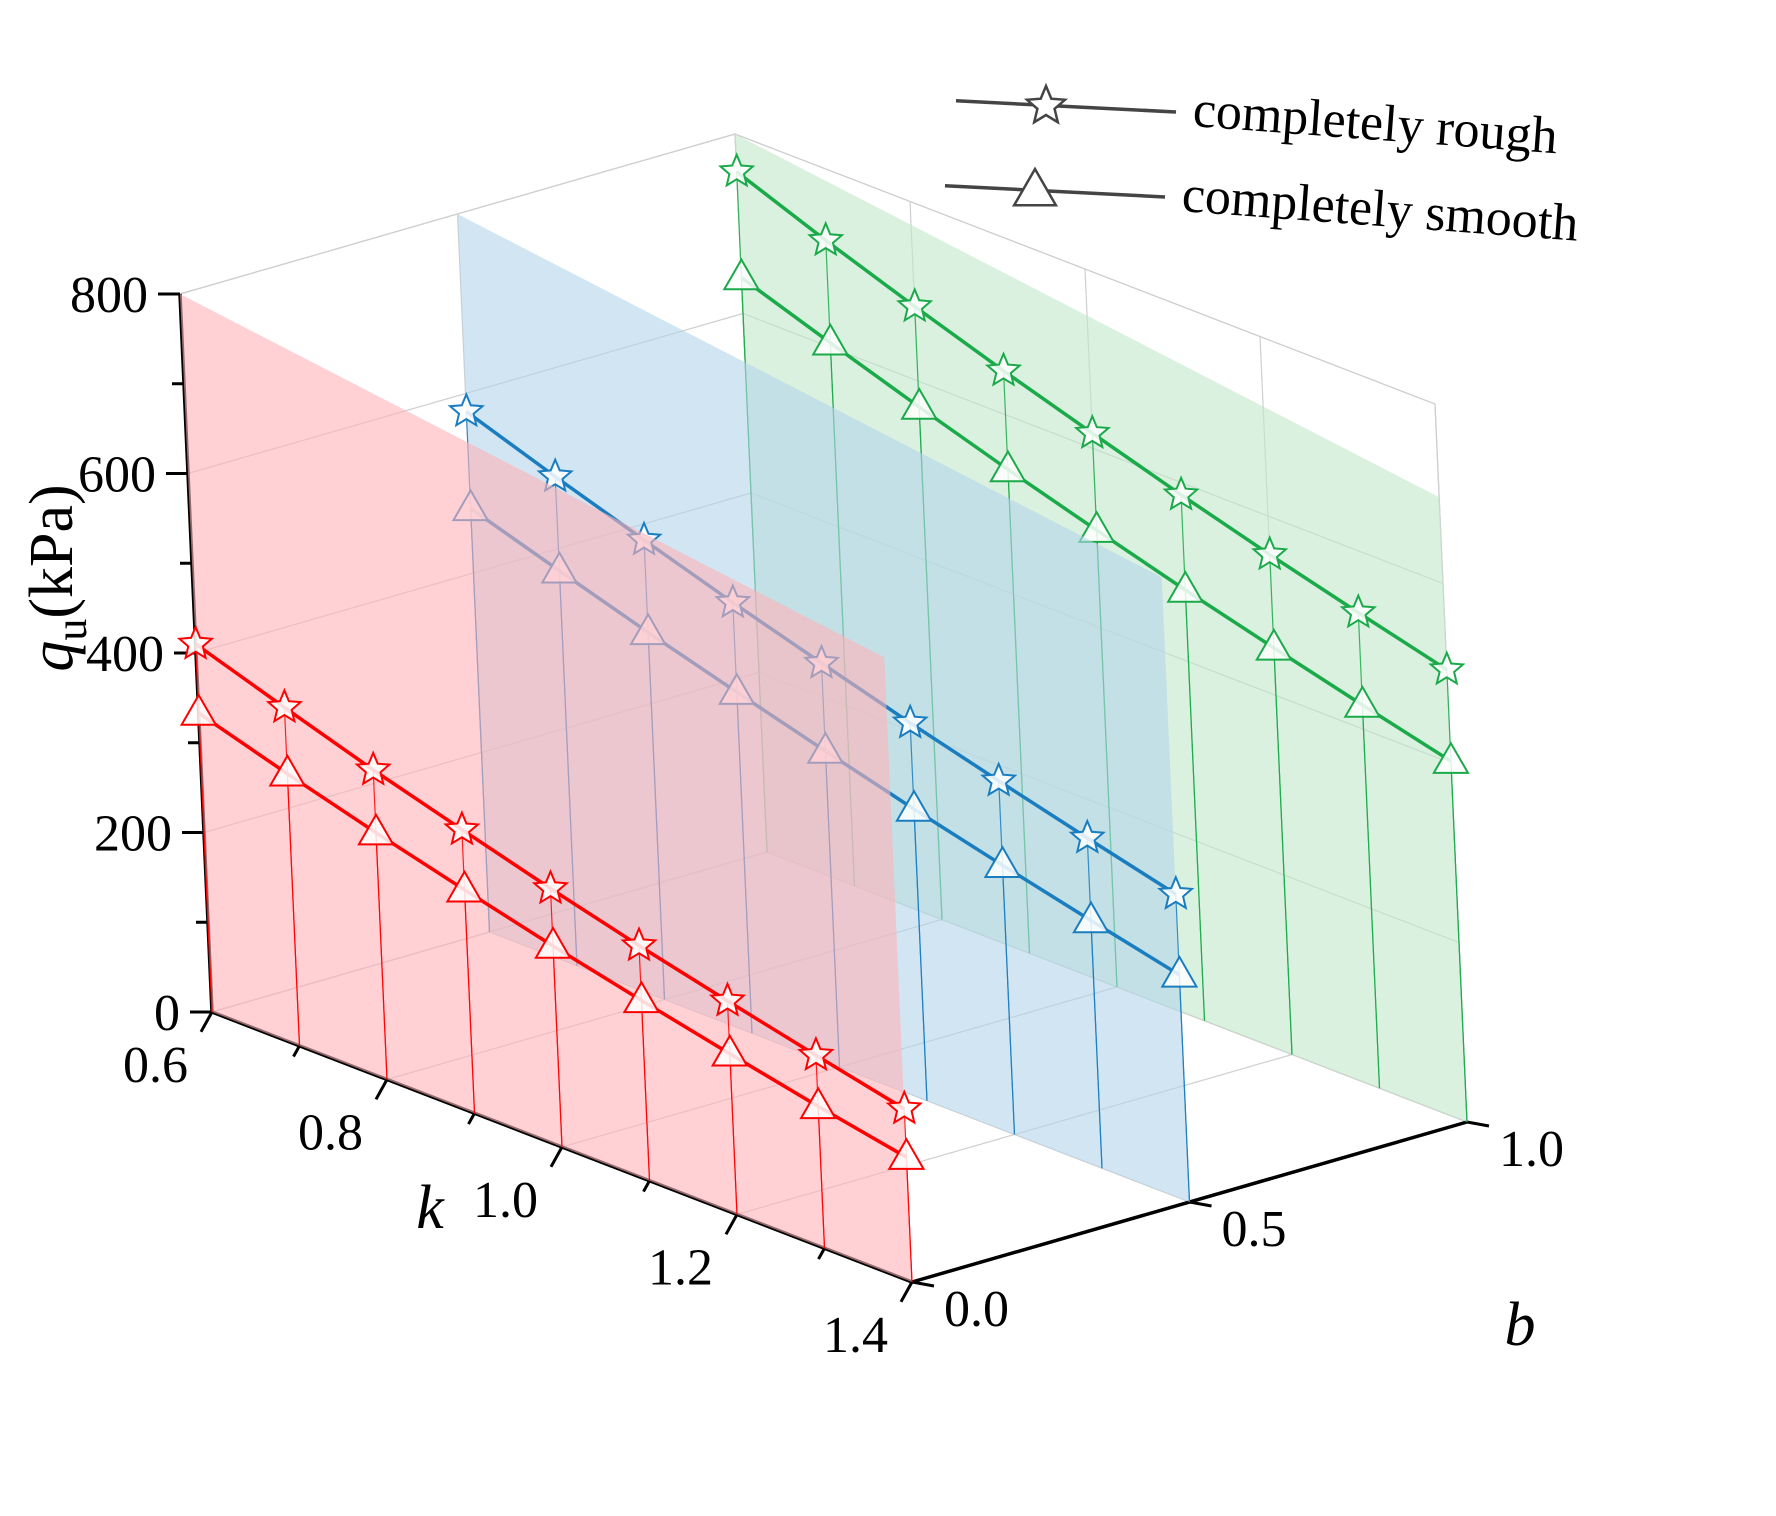  Describe the element at coordinates (1531, 1149) in the screenshot. I see `b-tick-label: 1.0` at that location.